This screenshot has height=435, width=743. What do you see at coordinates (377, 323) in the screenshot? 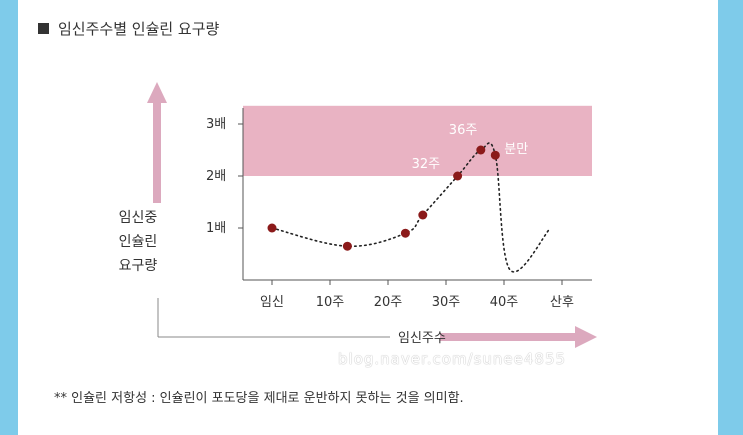
I see `x-direction-arrow: 임신주수` at bounding box center [377, 323].